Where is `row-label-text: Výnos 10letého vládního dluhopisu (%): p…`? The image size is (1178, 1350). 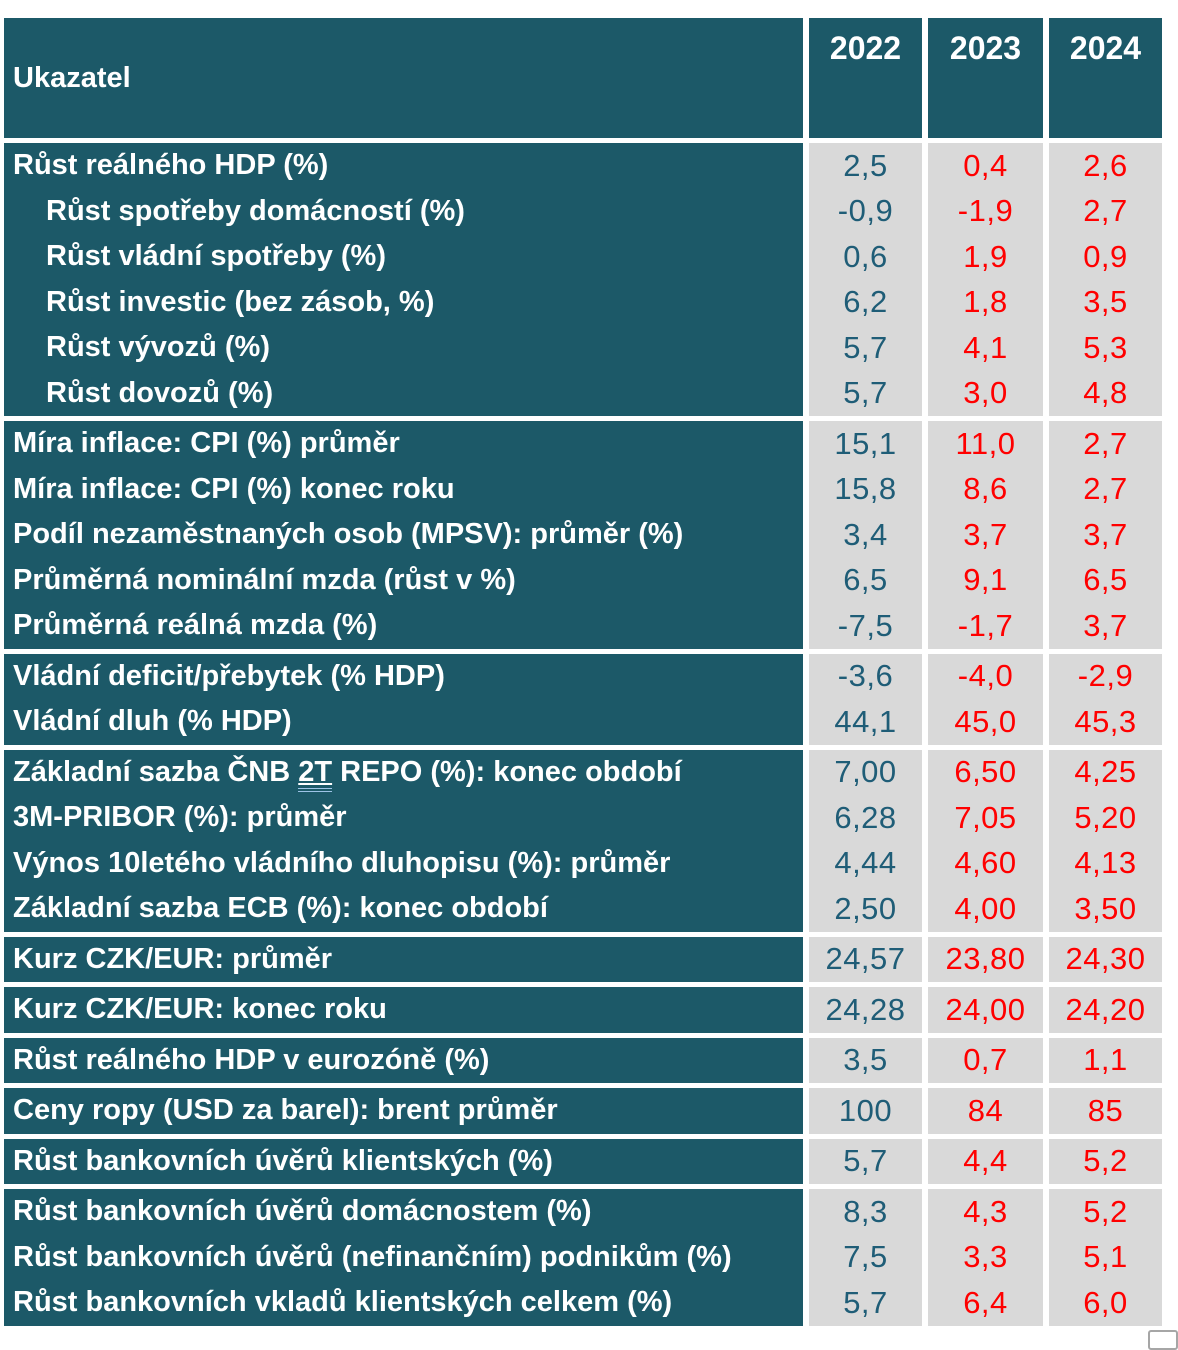
row-label-text: Výnos 10letého vládního dluhopisu (%): p… is located at coordinates (342, 862).